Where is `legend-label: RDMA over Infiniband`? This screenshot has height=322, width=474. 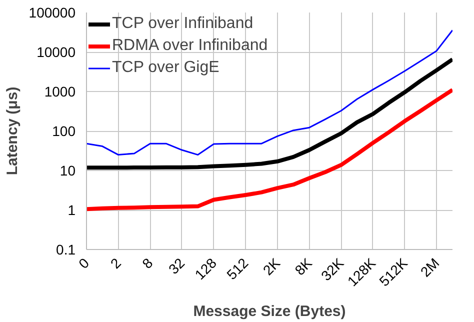
legend-label: RDMA over Infiniband is located at coordinates (190, 46).